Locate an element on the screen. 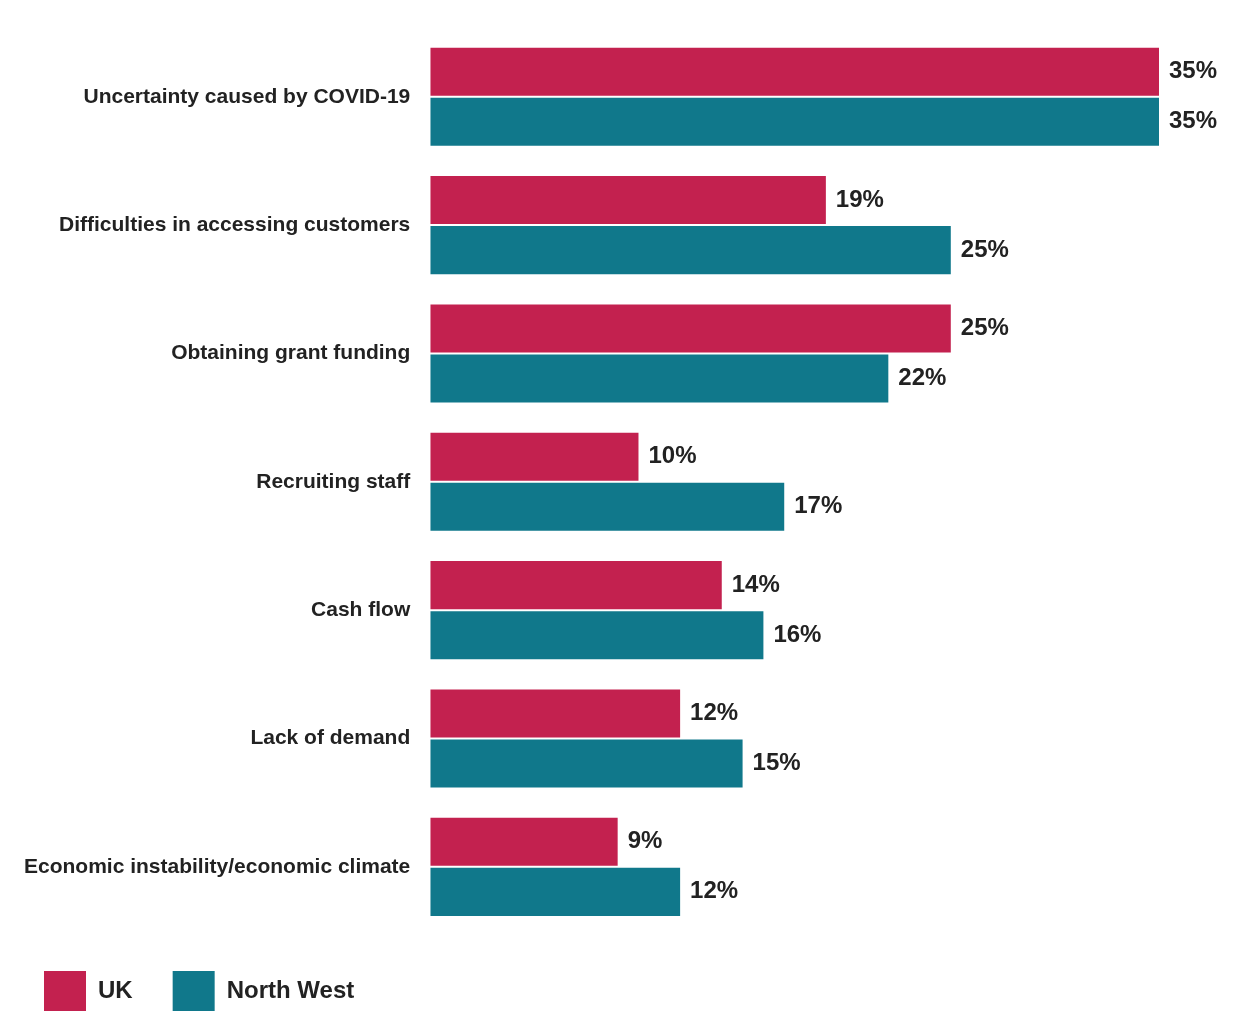 Image resolution: width=1239 pixels, height=1021 pixels. data-label: 15% is located at coordinates (776, 762).